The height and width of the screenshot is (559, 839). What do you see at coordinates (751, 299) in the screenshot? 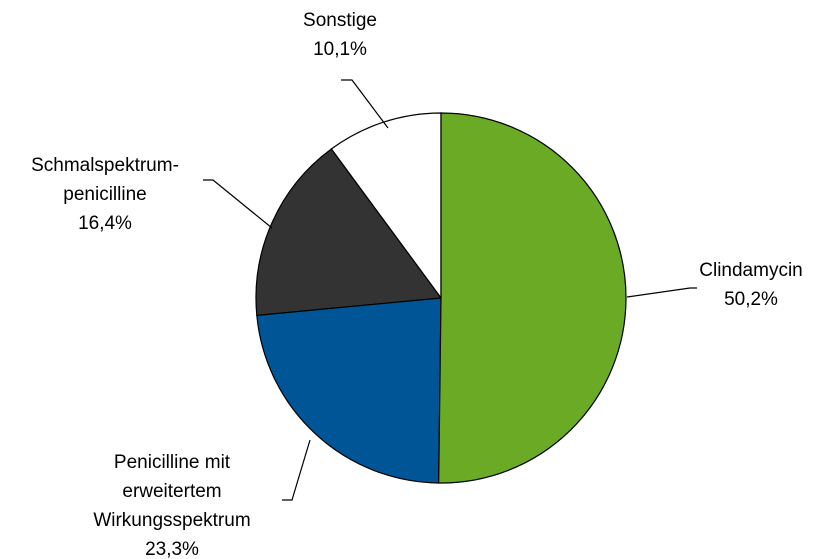
I see `value-label: 50,2%` at bounding box center [751, 299].